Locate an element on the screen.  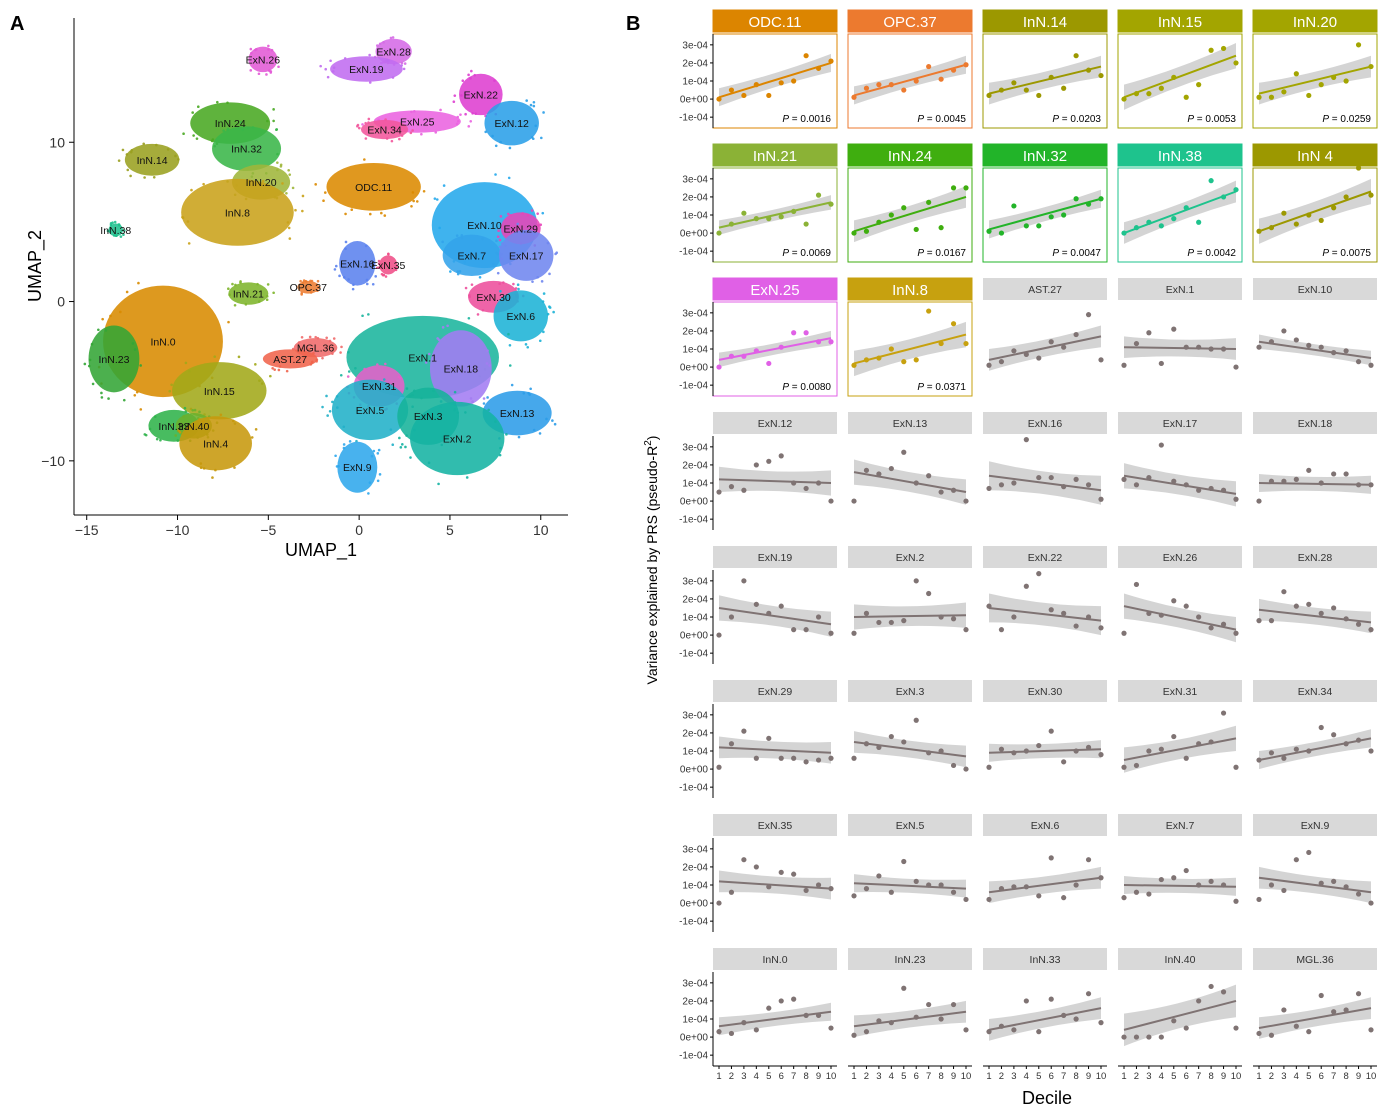
y-tick-label: 2e-04 is located at coordinates (695, 867).